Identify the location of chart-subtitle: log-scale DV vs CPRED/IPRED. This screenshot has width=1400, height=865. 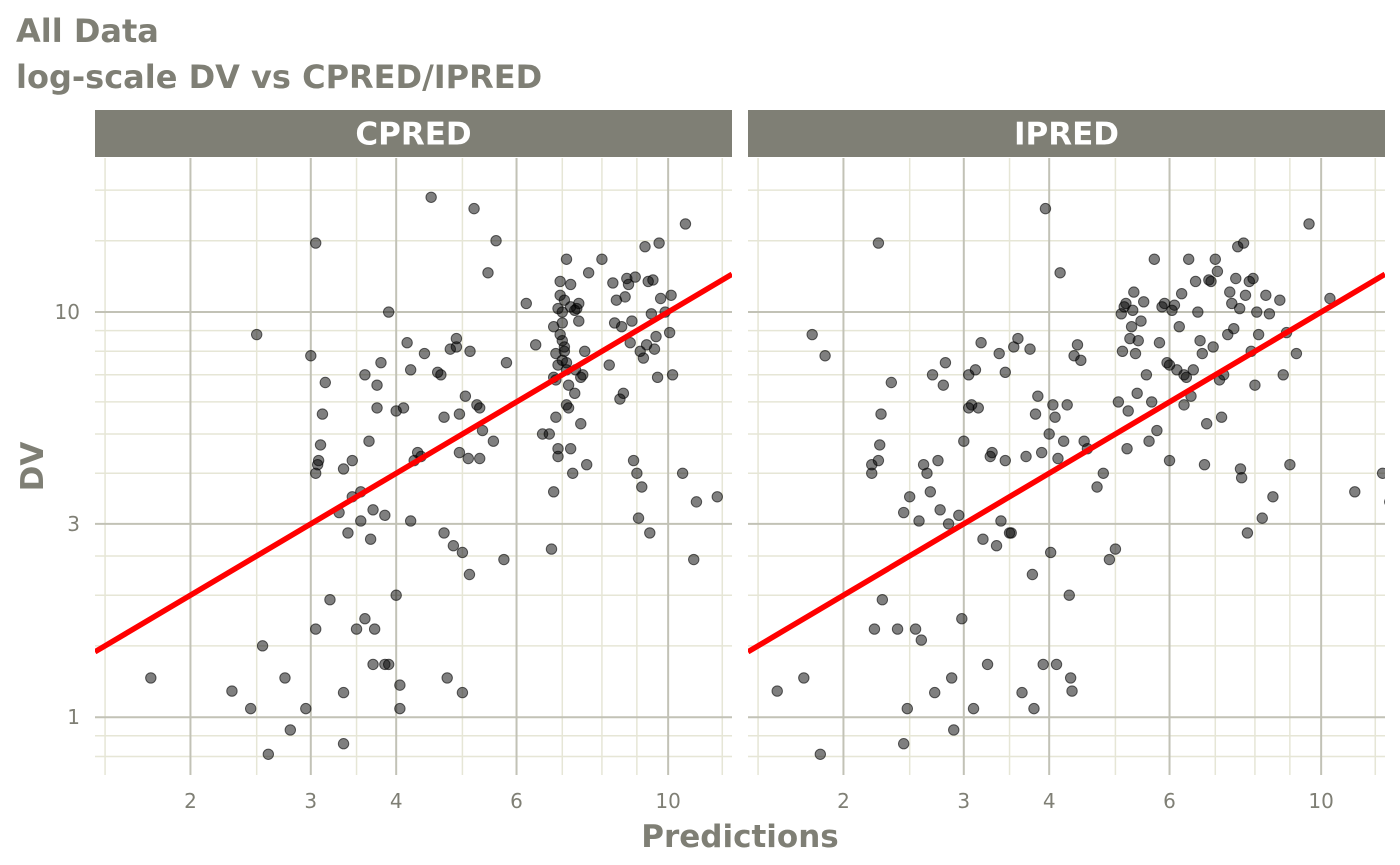
(279, 77).